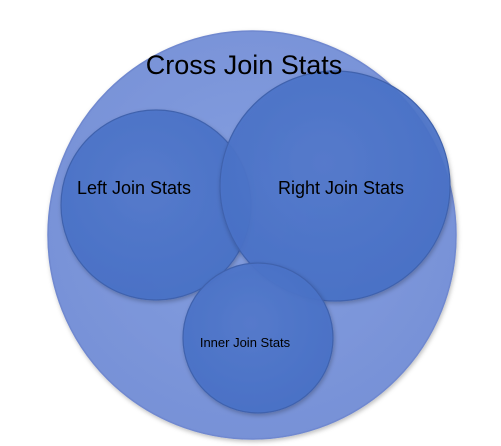 The width and height of the screenshot is (501, 446). What do you see at coordinates (244, 65) in the screenshot?
I see `cross-join-label: Cross Join Stats` at bounding box center [244, 65].